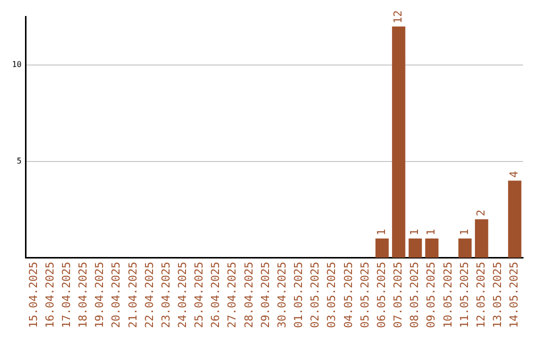 This screenshot has width=540, height=340. I want to click on x-tick-label: 13.05.2025, so click(497, 295).